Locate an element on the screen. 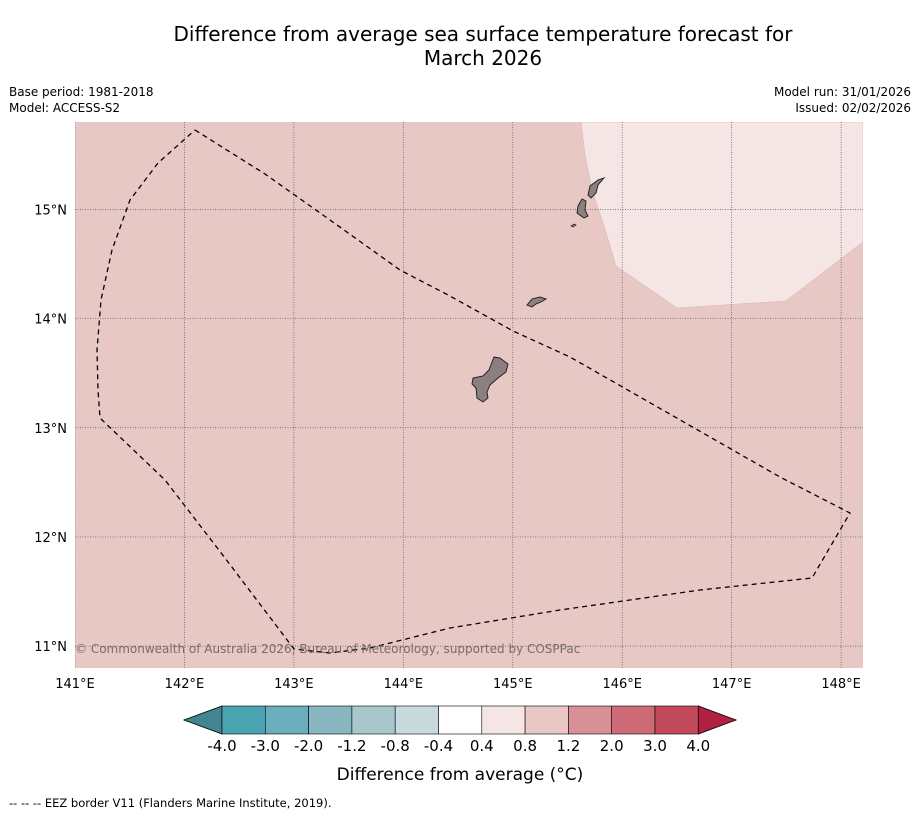 This screenshot has height=816, width=919. tinian-island is located at coordinates (582, 208).